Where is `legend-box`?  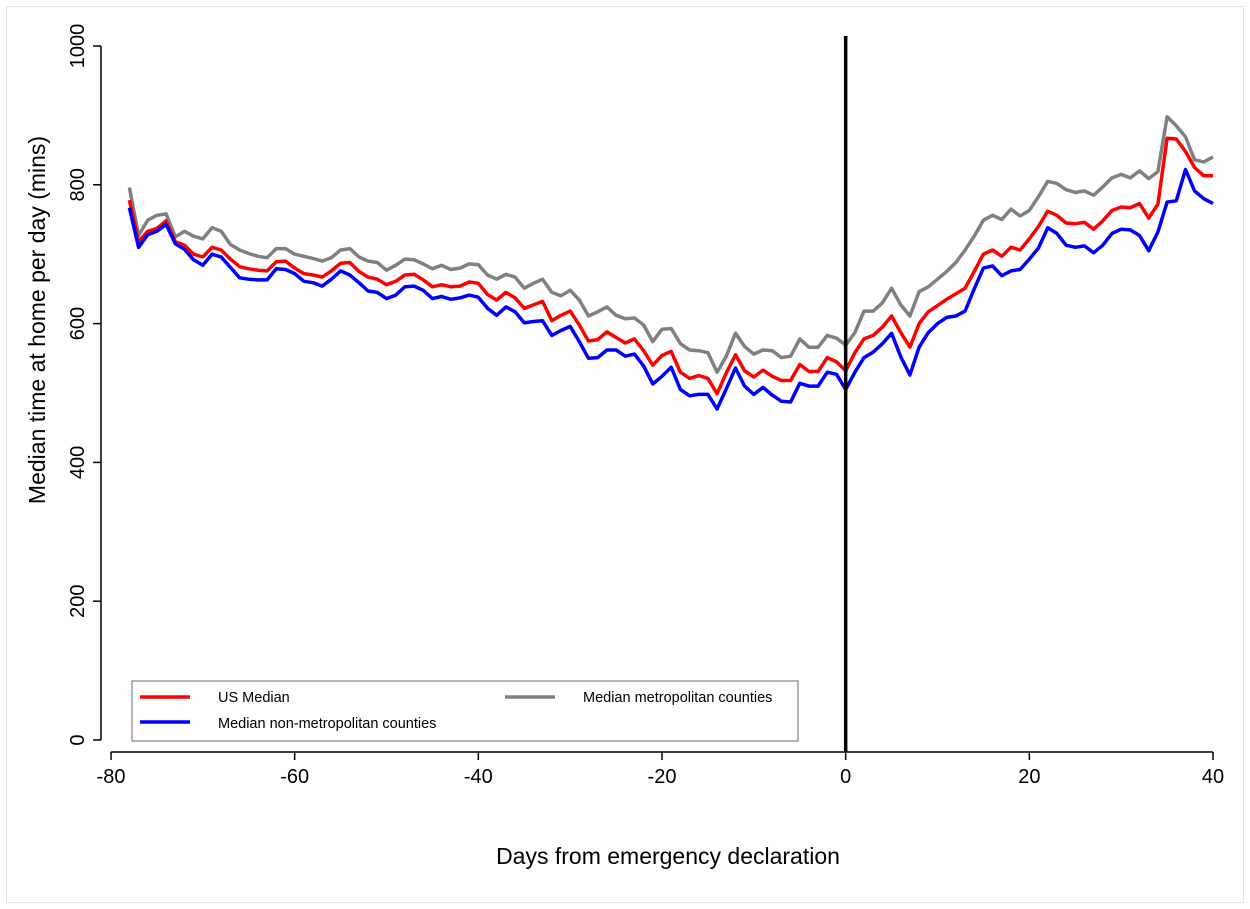
legend-box is located at coordinates (465, 711).